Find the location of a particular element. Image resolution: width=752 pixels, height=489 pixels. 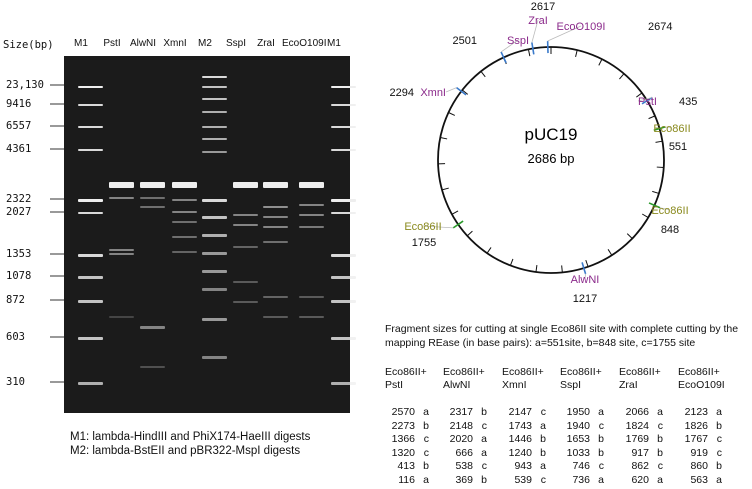

fragment-size: 917 is located at coordinates (640, 452).